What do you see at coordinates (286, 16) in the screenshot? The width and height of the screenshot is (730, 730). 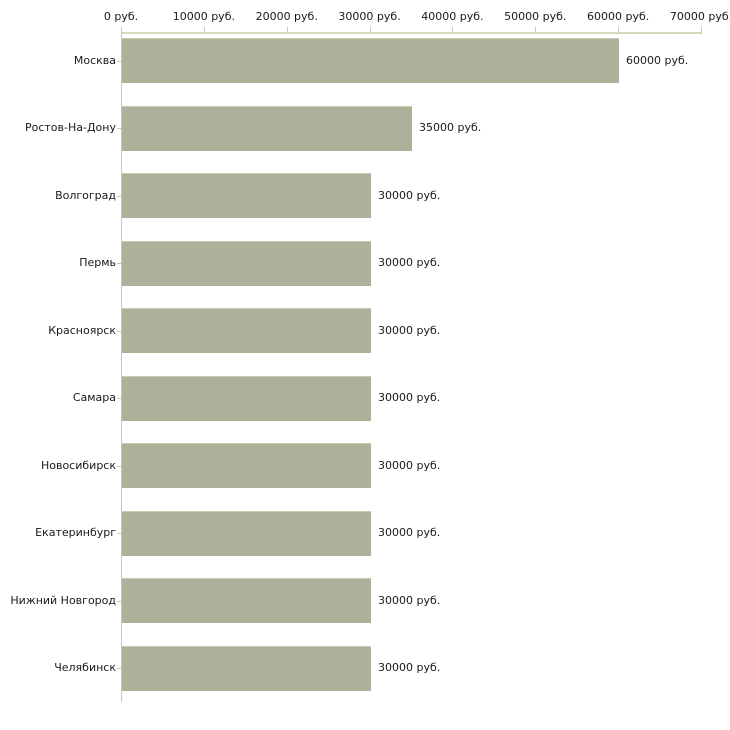 I see `x-axis-tick-label: 20000 руб.` at bounding box center [286, 16].